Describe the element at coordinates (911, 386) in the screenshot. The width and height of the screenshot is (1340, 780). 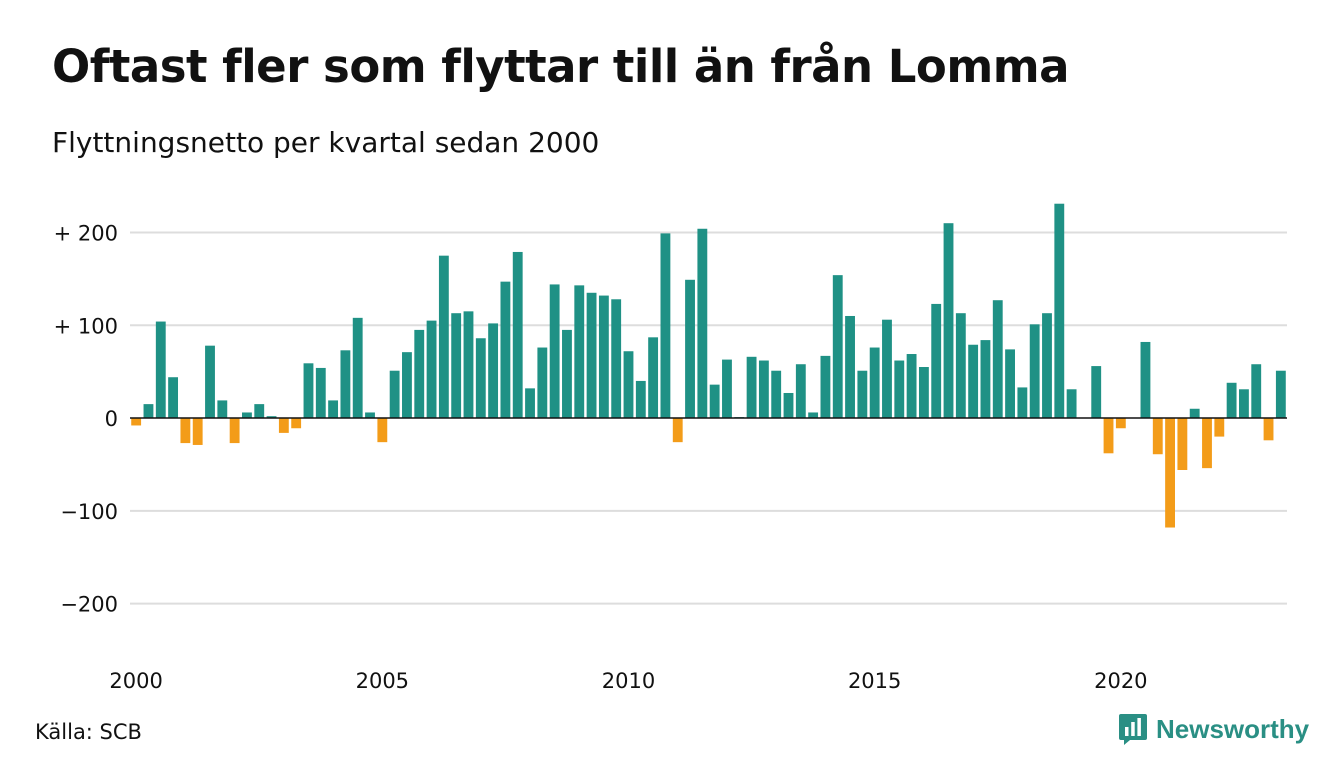
I see `bar-2015K4` at that location.